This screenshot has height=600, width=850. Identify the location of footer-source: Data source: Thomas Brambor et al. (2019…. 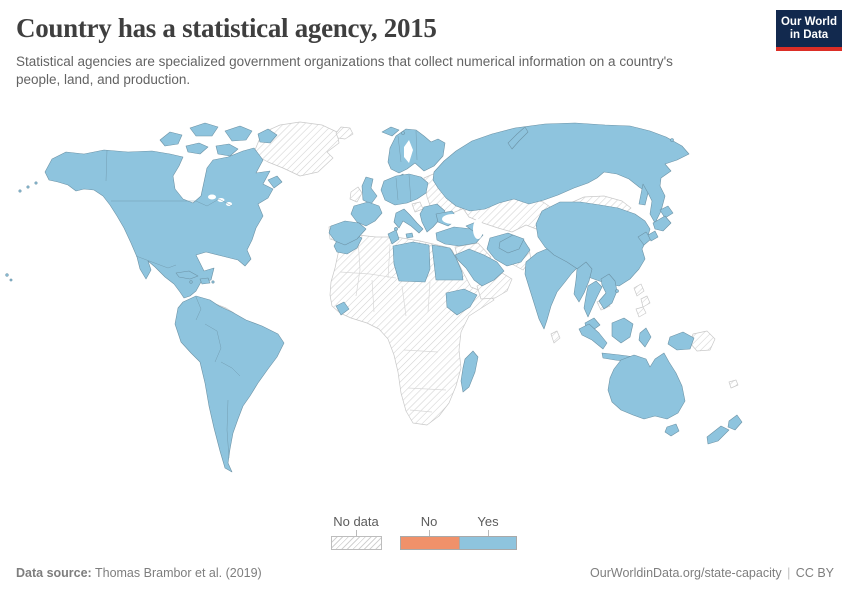
(139, 573).